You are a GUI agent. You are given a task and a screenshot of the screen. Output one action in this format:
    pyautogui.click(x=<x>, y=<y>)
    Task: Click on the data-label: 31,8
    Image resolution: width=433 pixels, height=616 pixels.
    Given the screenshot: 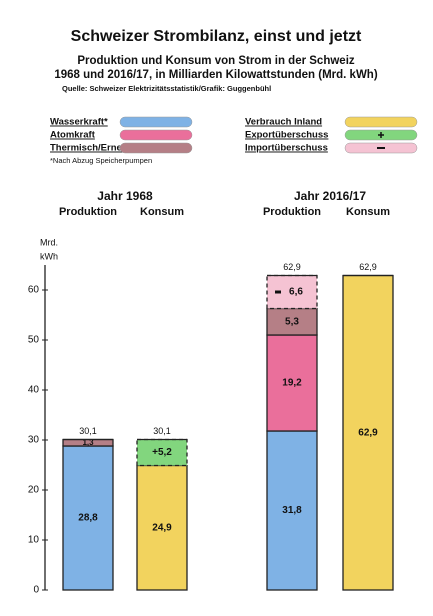 What is the action you would take?
    pyautogui.click(x=292, y=510)
    